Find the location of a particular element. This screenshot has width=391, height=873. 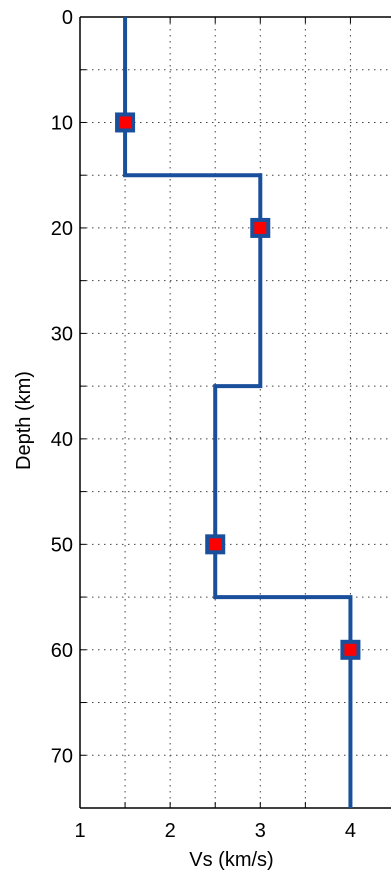

y-tick-label: 20 is located at coordinates (62, 229).